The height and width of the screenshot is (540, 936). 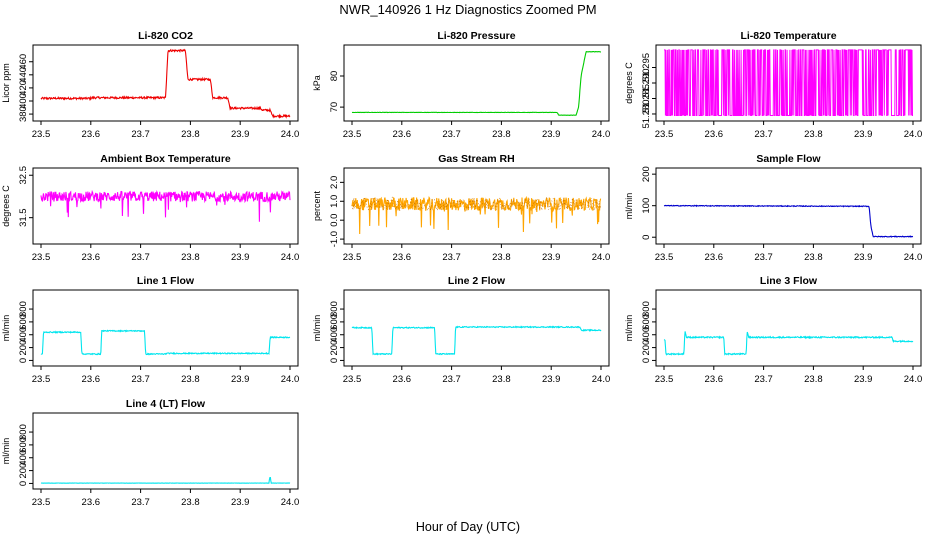 What do you see at coordinates (166, 404) in the screenshot?
I see `panel-title: Line 4 (LT) Flow` at bounding box center [166, 404].